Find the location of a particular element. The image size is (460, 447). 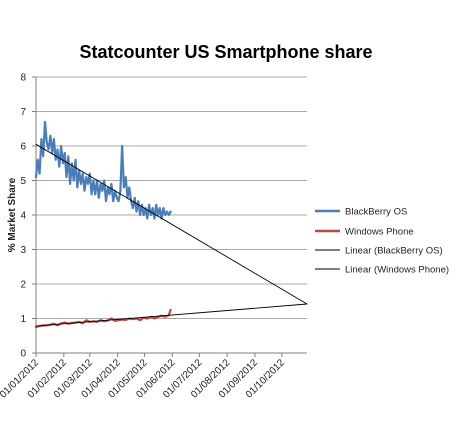

y-tick-label-4: 4 is located at coordinates (23, 216).